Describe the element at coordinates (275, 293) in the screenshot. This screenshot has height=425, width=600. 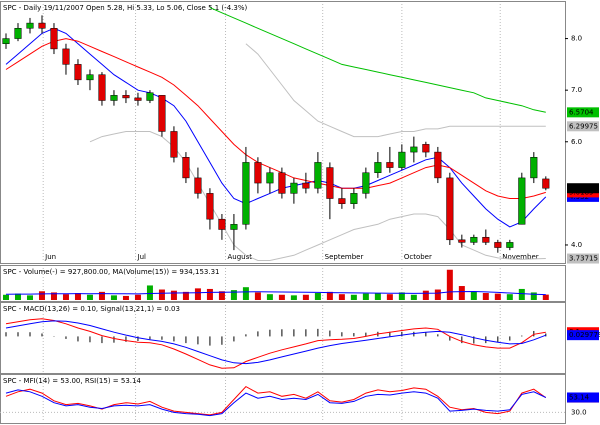
I see `volume-ma-line` at that location.